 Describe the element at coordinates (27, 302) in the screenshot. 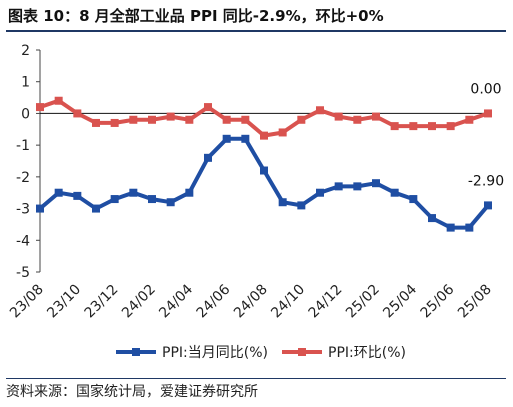

I see `x-tick-label: 23/08` at that location.